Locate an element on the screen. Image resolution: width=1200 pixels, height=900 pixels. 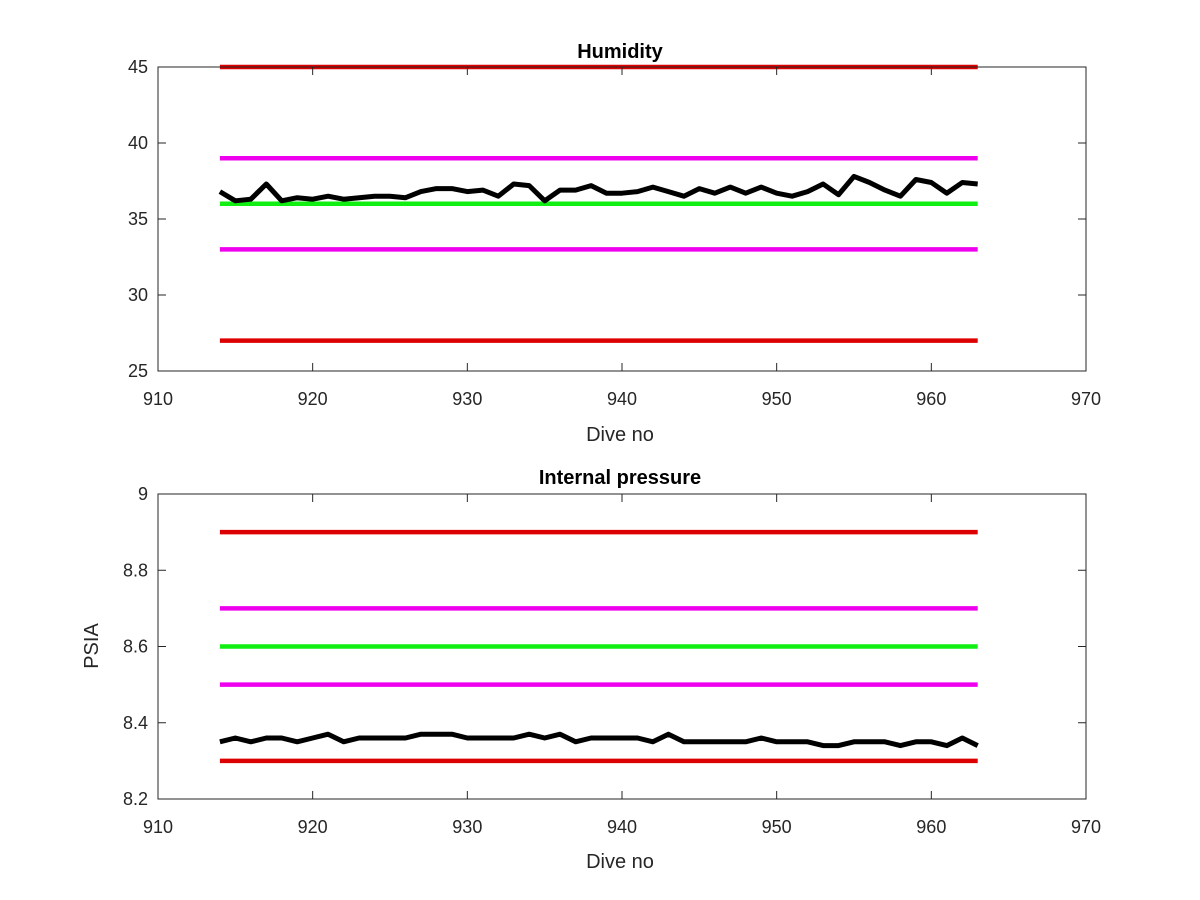
y-tick-label: 8.4 is located at coordinates (135, 723).